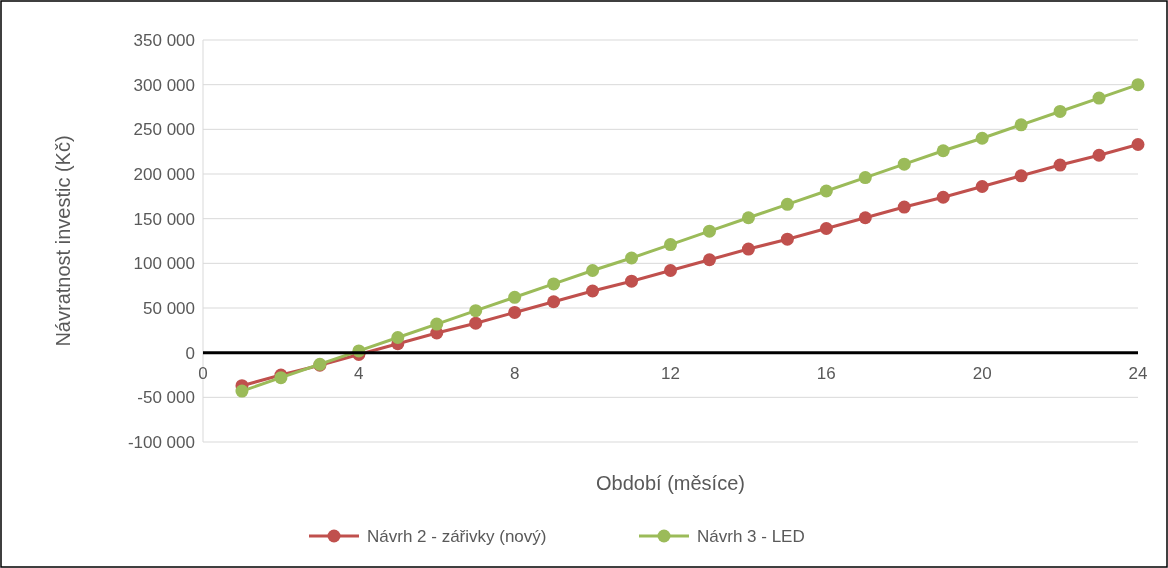 The width and height of the screenshot is (1168, 568). I want to click on x-tick-label: 20, so click(982, 373).